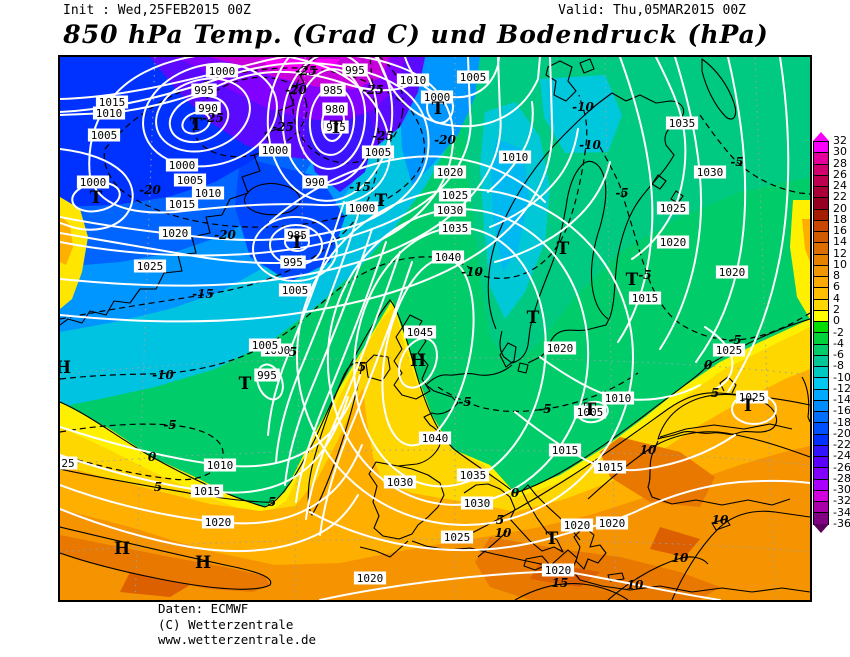 This screenshot has width=850, height=657. I want to click on colorbar-tick-label: -26, so click(841, 467).